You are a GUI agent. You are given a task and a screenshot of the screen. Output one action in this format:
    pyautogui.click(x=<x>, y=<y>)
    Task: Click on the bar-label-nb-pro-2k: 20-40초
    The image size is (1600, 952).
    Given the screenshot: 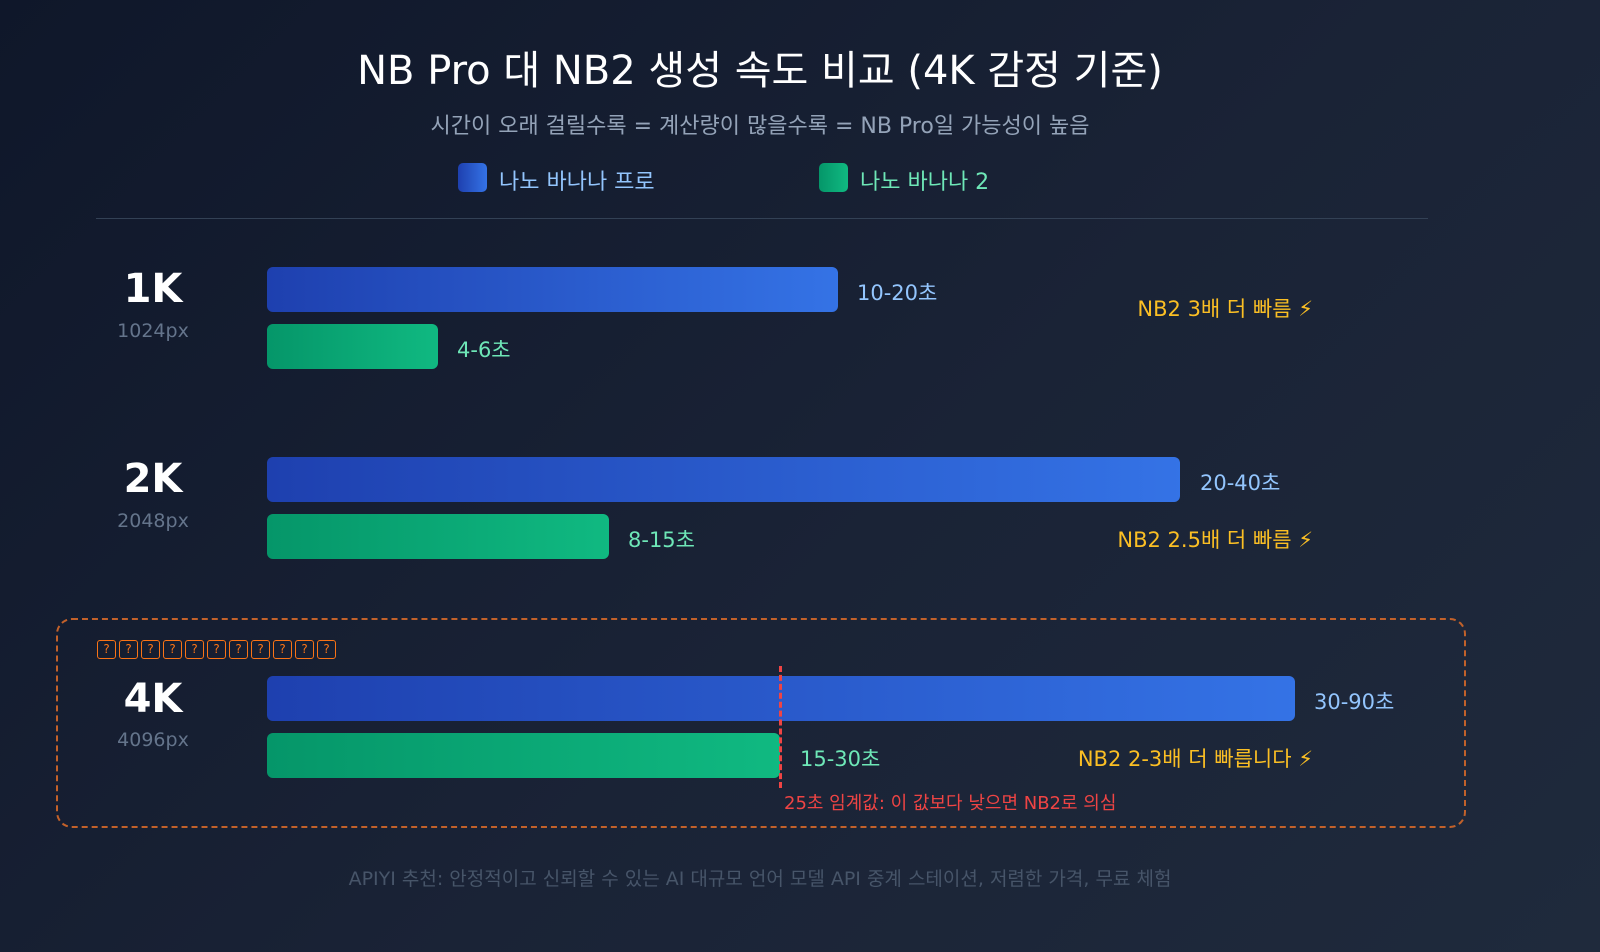 What is the action you would take?
    pyautogui.click(x=1240, y=483)
    